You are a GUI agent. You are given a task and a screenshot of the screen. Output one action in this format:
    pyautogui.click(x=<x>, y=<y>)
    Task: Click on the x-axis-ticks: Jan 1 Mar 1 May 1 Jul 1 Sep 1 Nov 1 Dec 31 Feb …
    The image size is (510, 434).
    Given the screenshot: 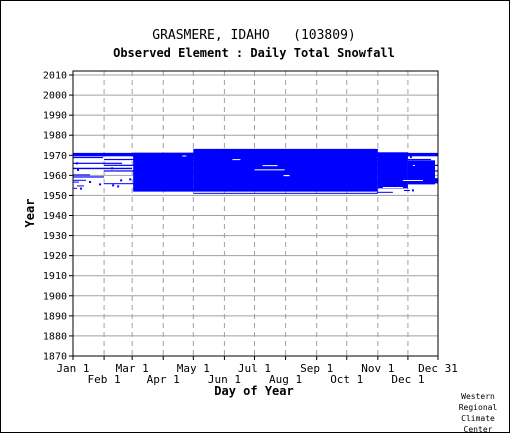 What is the action you would take?
    pyautogui.click(x=257, y=371)
    